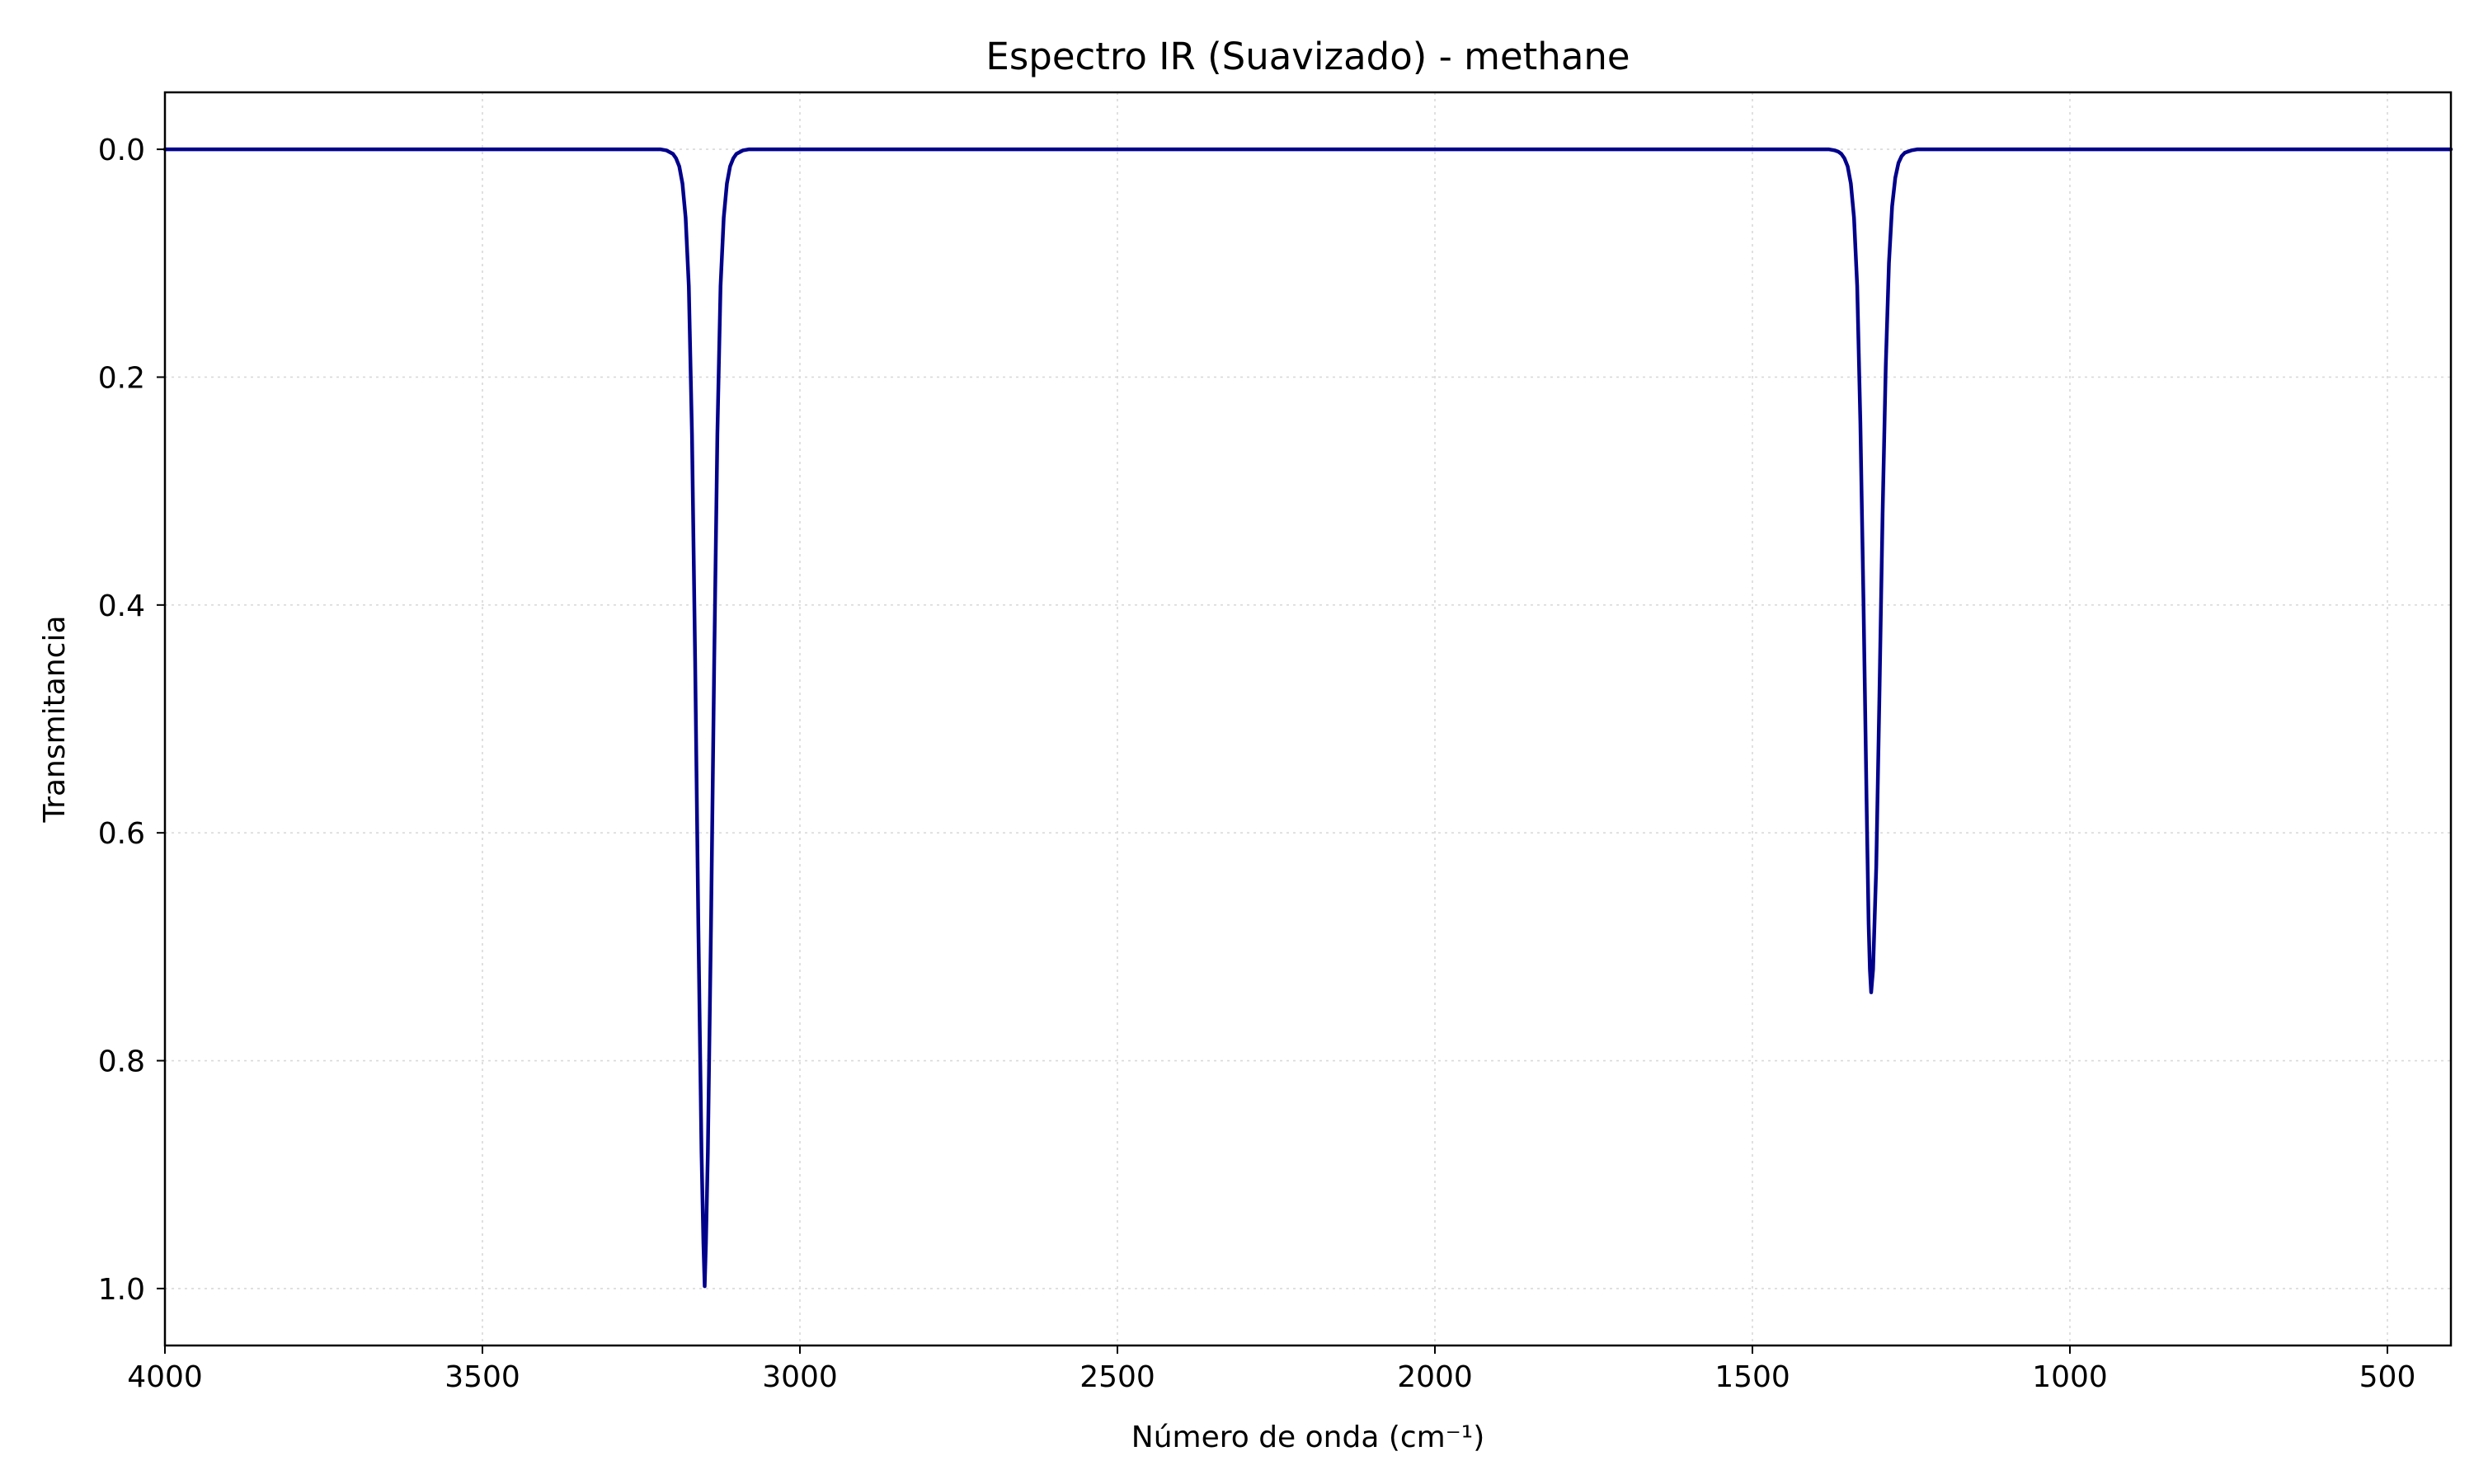 The width and height of the screenshot is (2474, 1484). What do you see at coordinates (1307, 56) in the screenshot?
I see `chart-title: Espectro IR (Suavizado) - methane` at bounding box center [1307, 56].